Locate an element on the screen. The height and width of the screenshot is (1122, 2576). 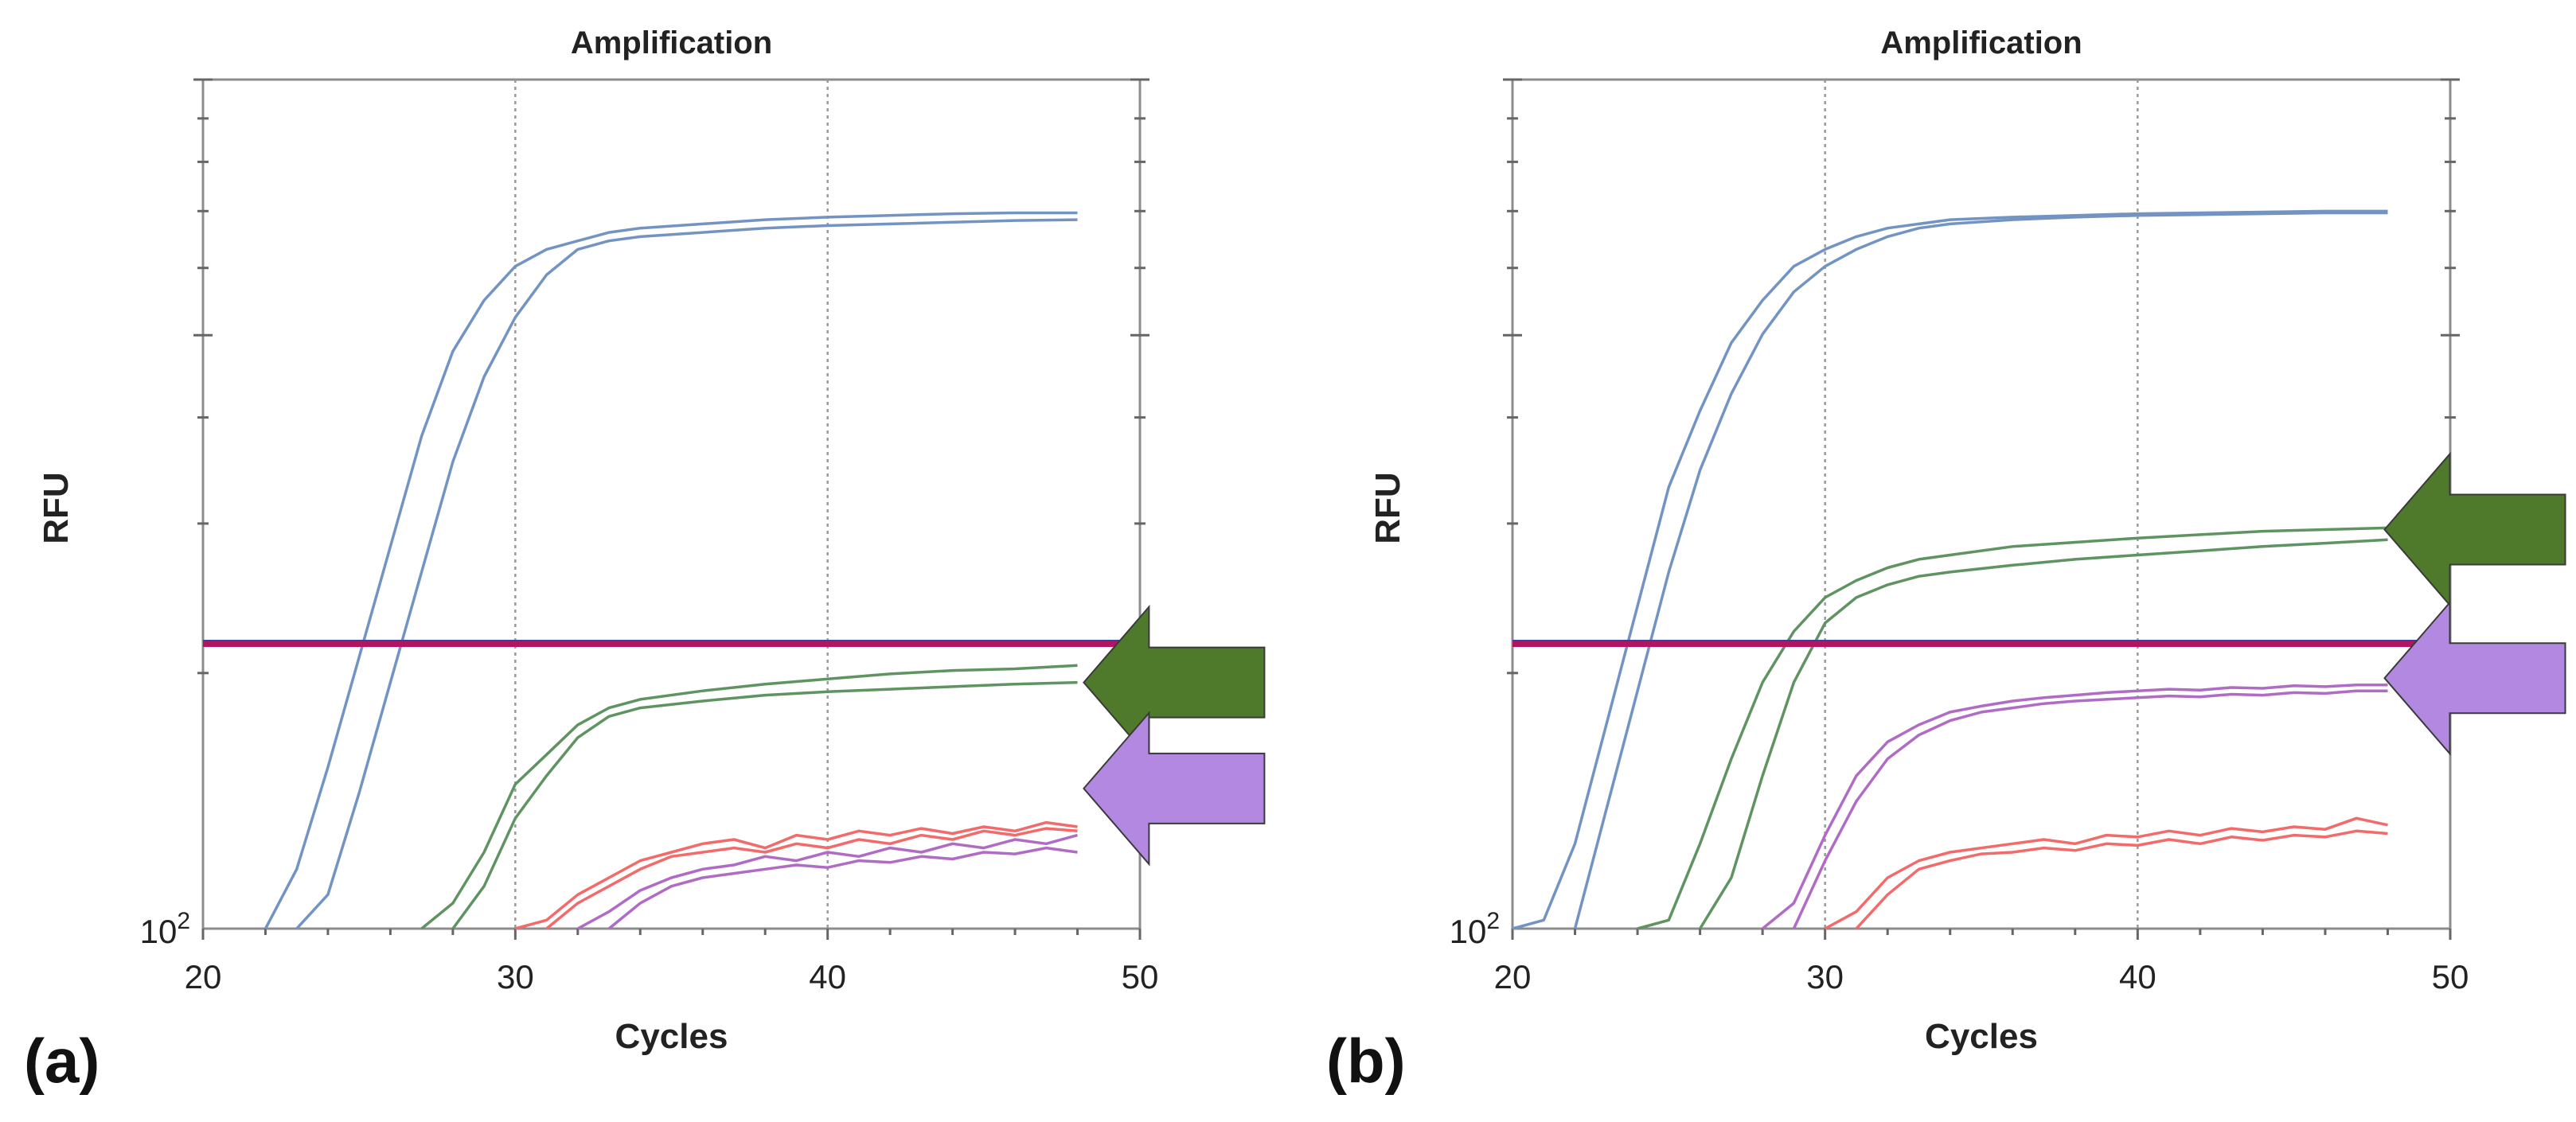
panel-label: (b) is located at coordinates (1366, 1061).